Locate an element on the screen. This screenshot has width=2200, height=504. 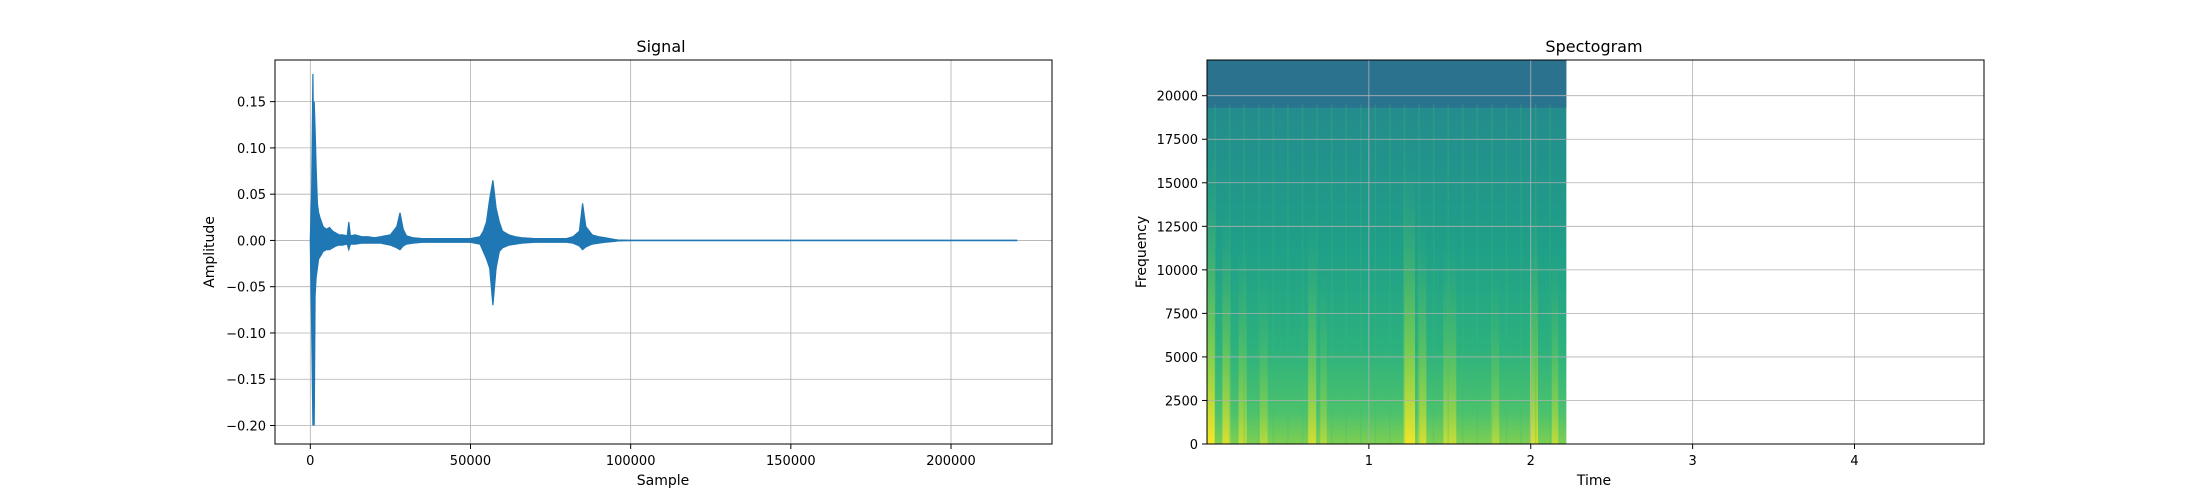
spectrogram-y-ticks: 0 2500 5000 7500 10000 12500 15000 17500 20000 is located at coordinates (1182, 271).